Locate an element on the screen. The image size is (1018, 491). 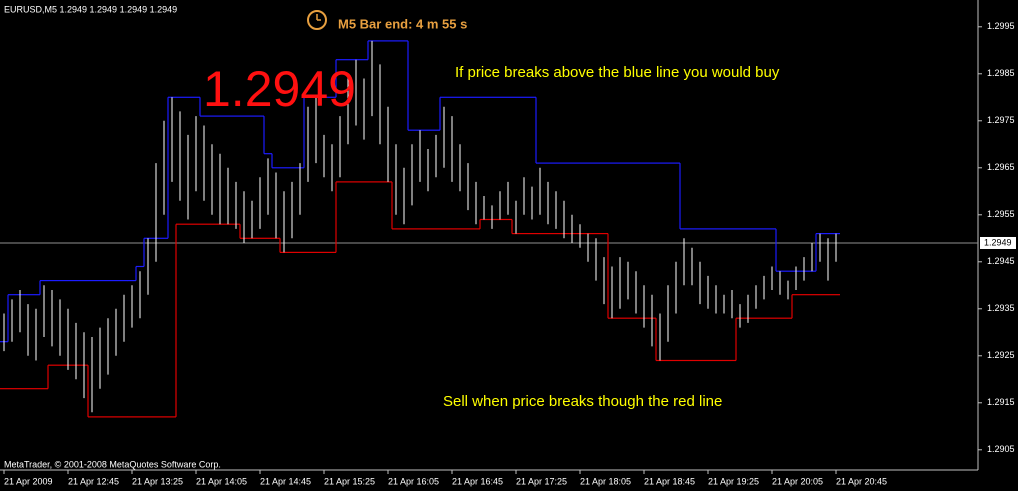
last-price-box is located at coordinates (998, 242).